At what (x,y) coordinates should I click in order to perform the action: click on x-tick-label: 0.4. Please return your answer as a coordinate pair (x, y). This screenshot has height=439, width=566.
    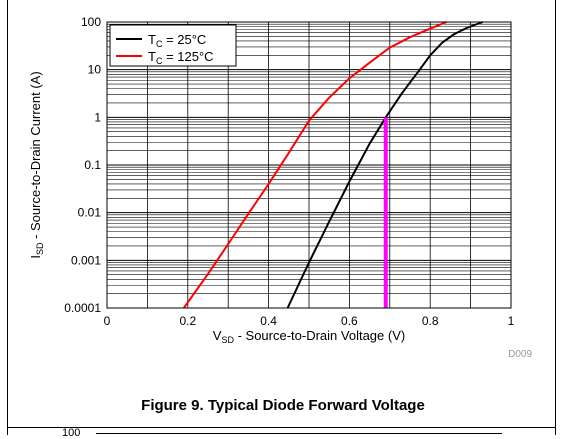
    Looking at the image, I should click on (268, 321).